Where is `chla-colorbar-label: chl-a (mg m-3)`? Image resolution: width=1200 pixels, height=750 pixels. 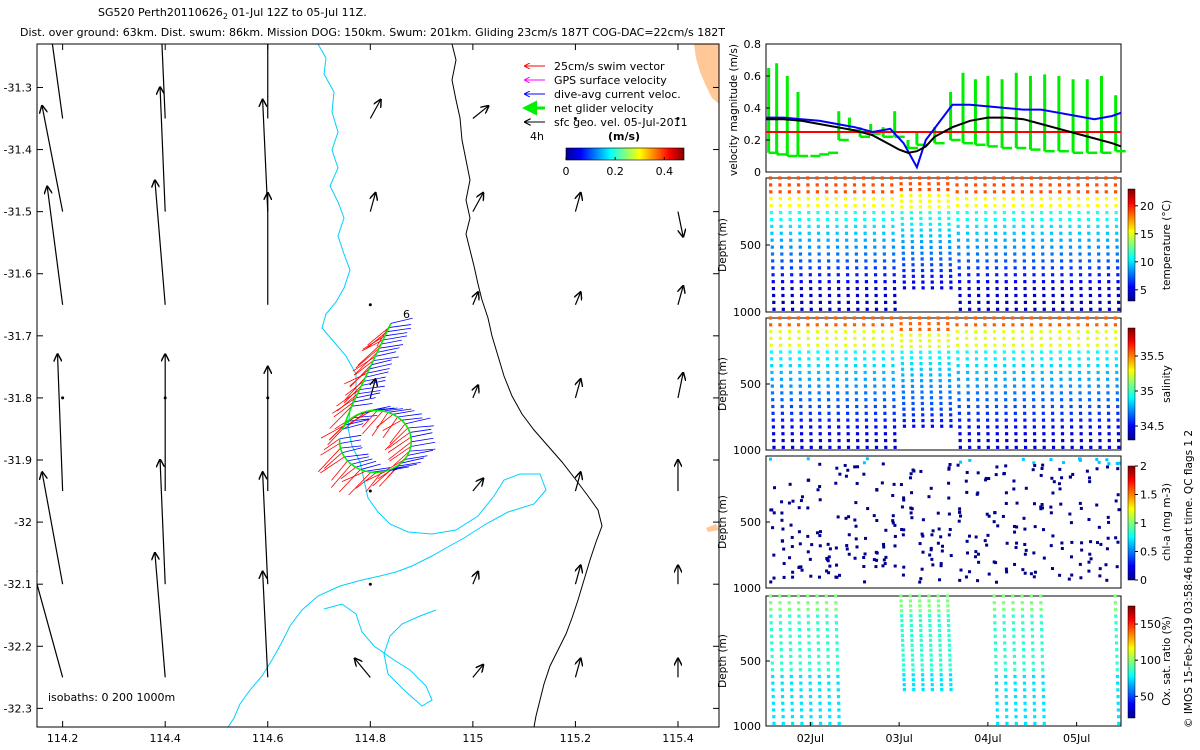 chla-colorbar-label: chl-a (mg m-3) is located at coordinates (1167, 522).